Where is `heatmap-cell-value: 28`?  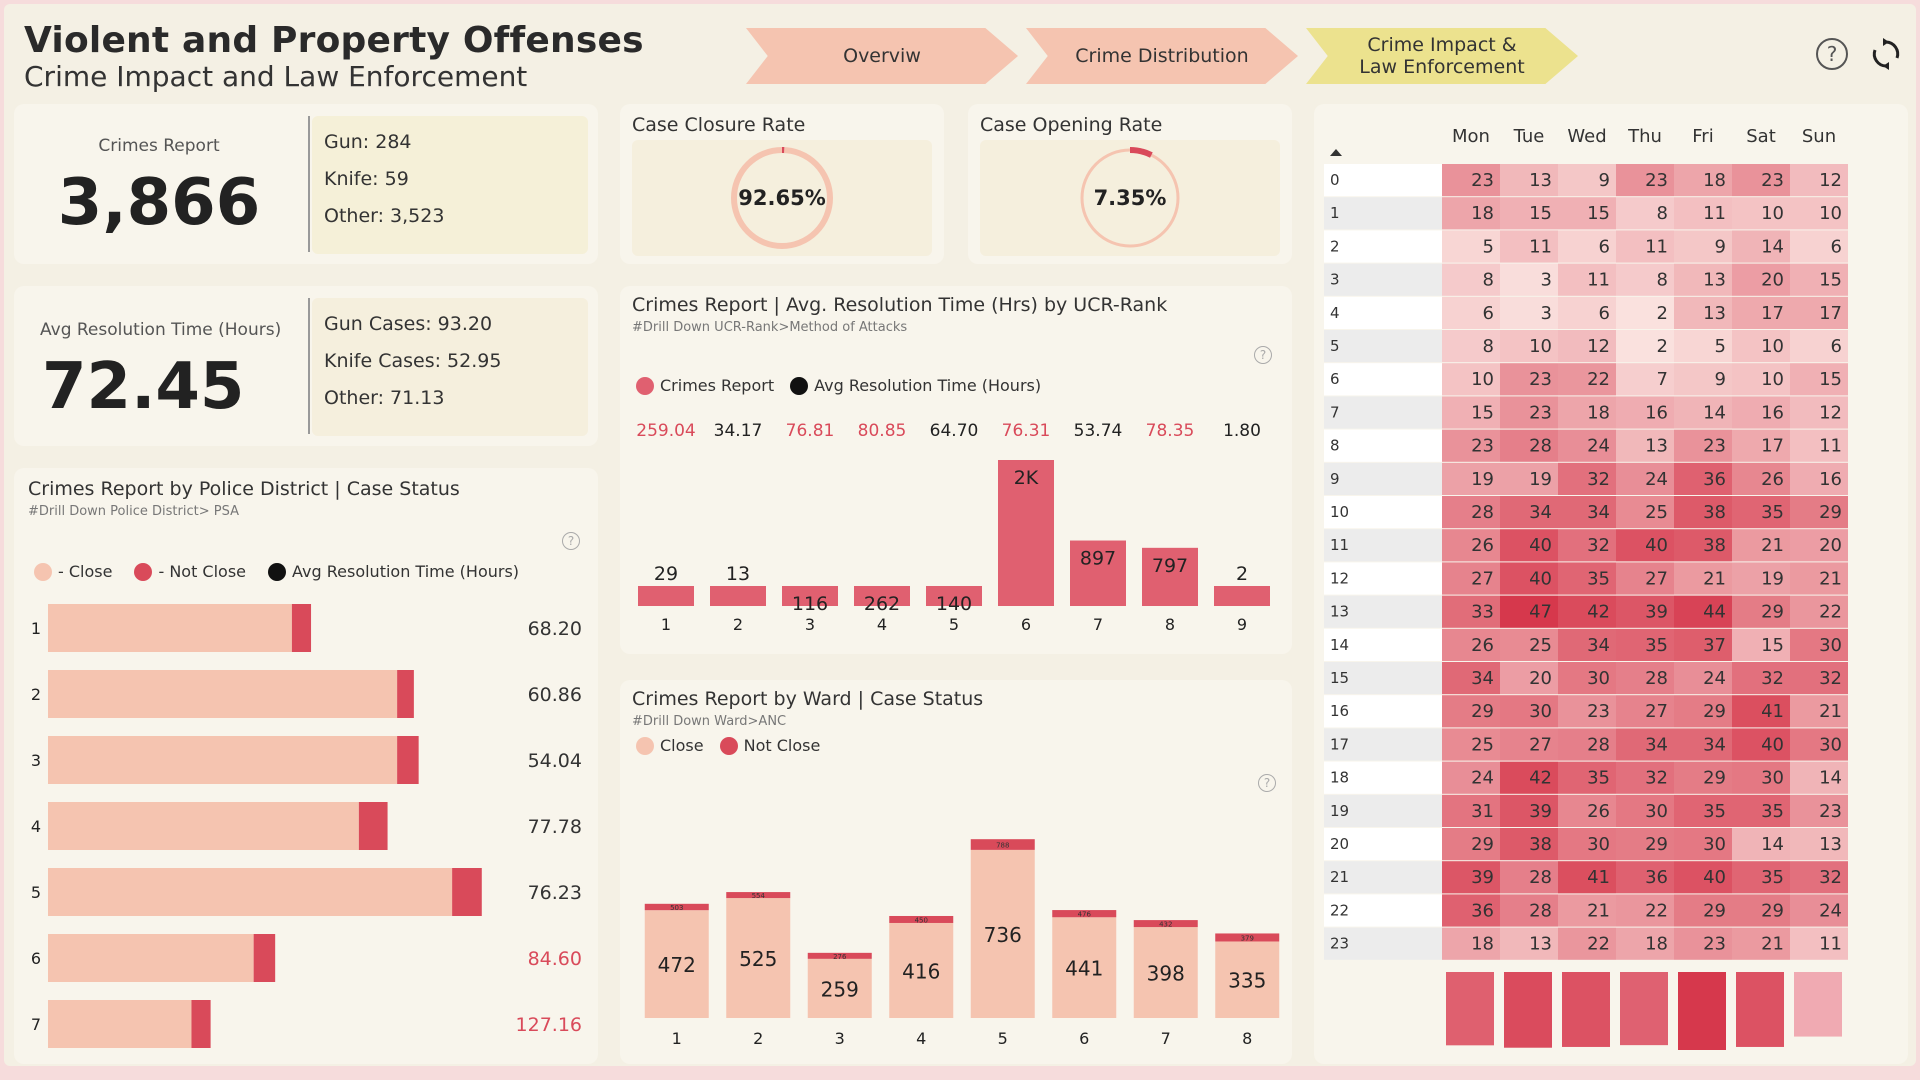
heatmap-cell-value: 28 is located at coordinates (1540, 446).